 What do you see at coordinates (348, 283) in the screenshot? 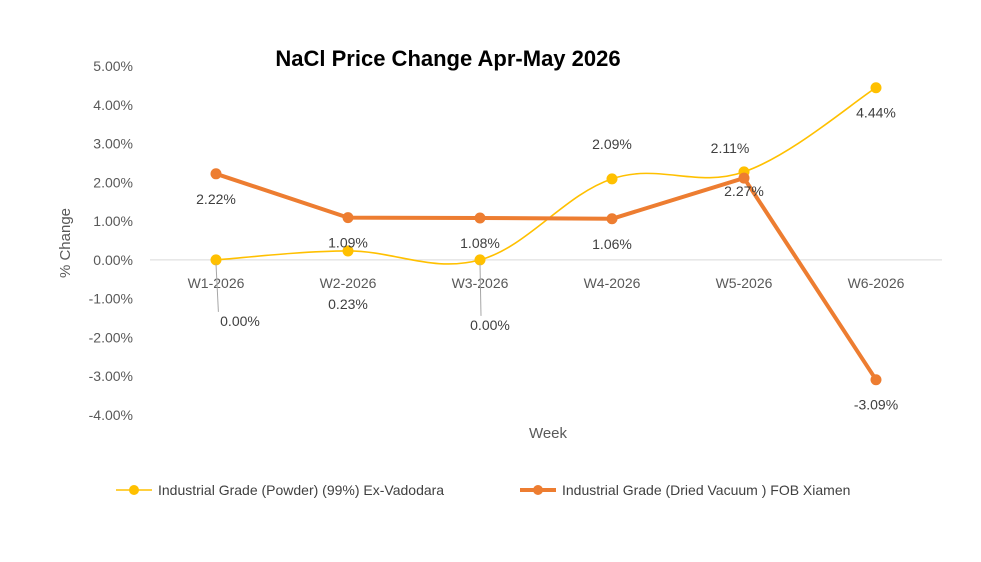
I see `x-tick-label: W2-2026` at bounding box center [348, 283].